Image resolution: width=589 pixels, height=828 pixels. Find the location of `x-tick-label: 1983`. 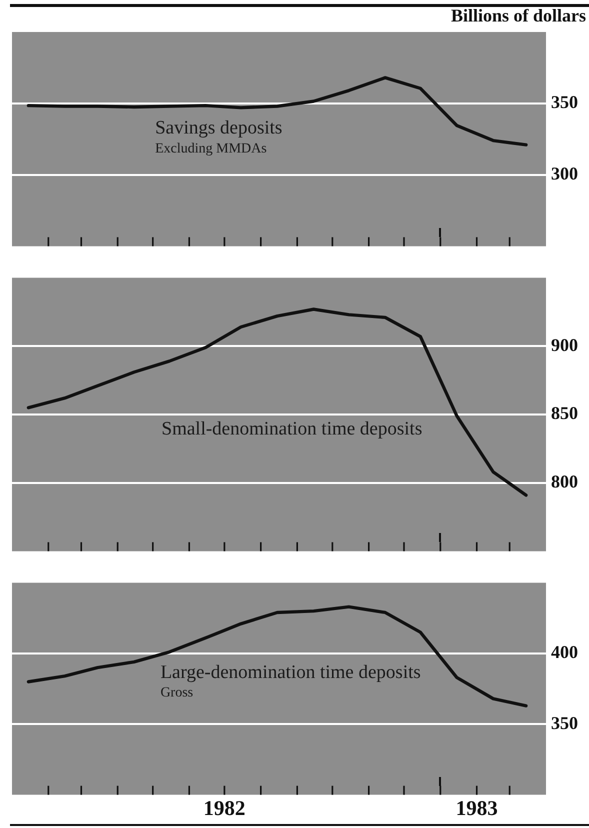

x-tick-label: 1983 is located at coordinates (477, 808).